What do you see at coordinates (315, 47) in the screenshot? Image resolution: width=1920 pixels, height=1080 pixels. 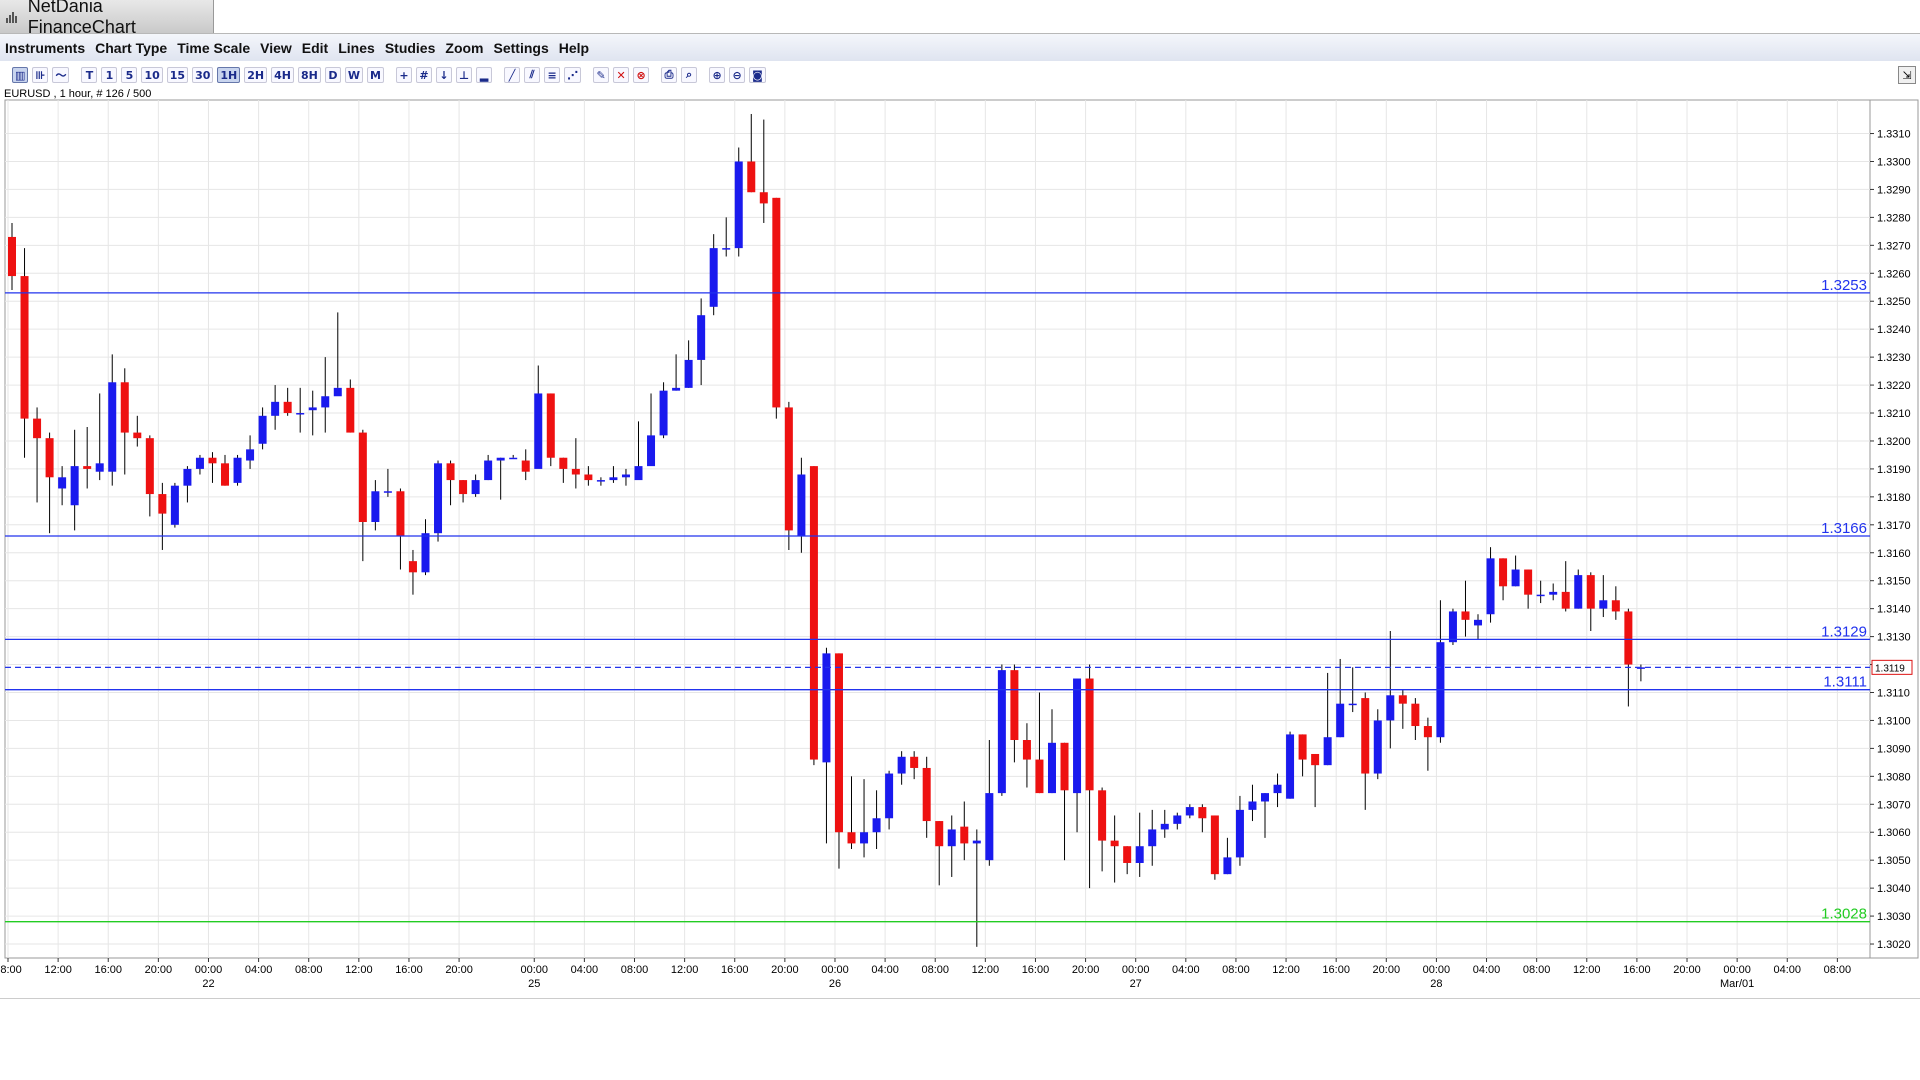 I see `menu-edit: Edit` at bounding box center [315, 47].